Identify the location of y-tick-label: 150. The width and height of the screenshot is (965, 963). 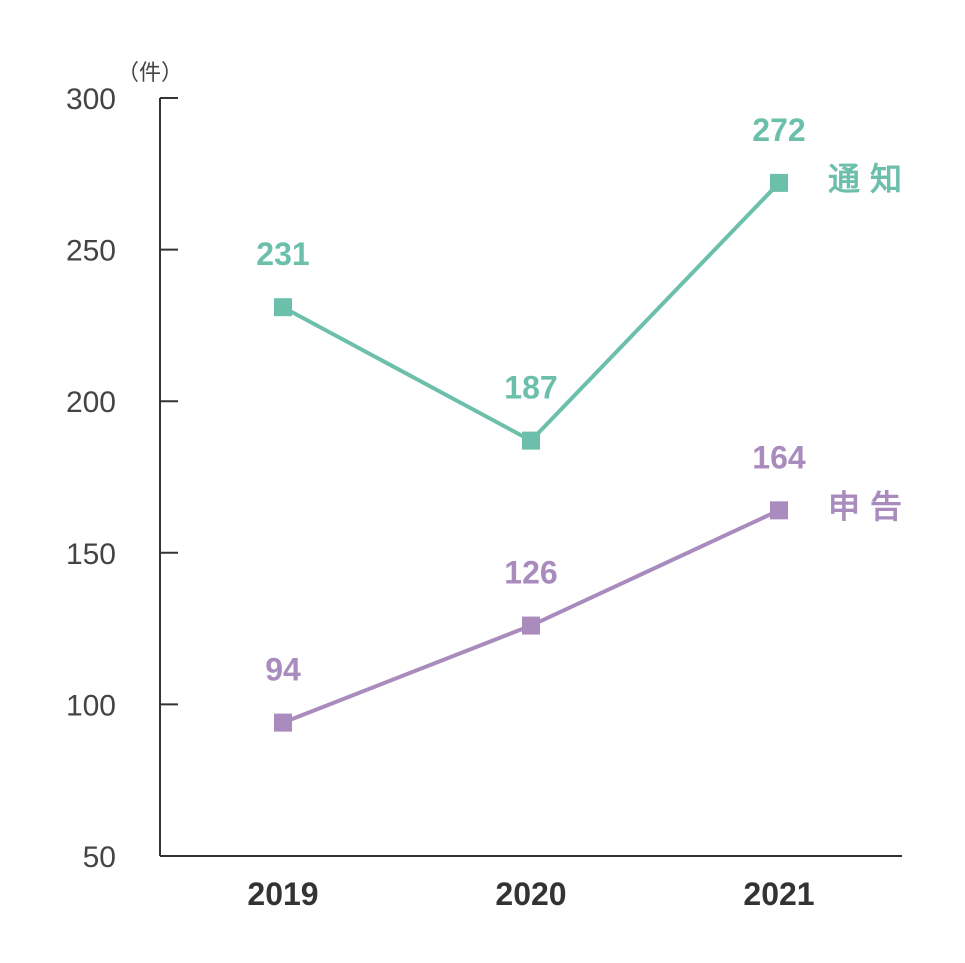
(91, 554).